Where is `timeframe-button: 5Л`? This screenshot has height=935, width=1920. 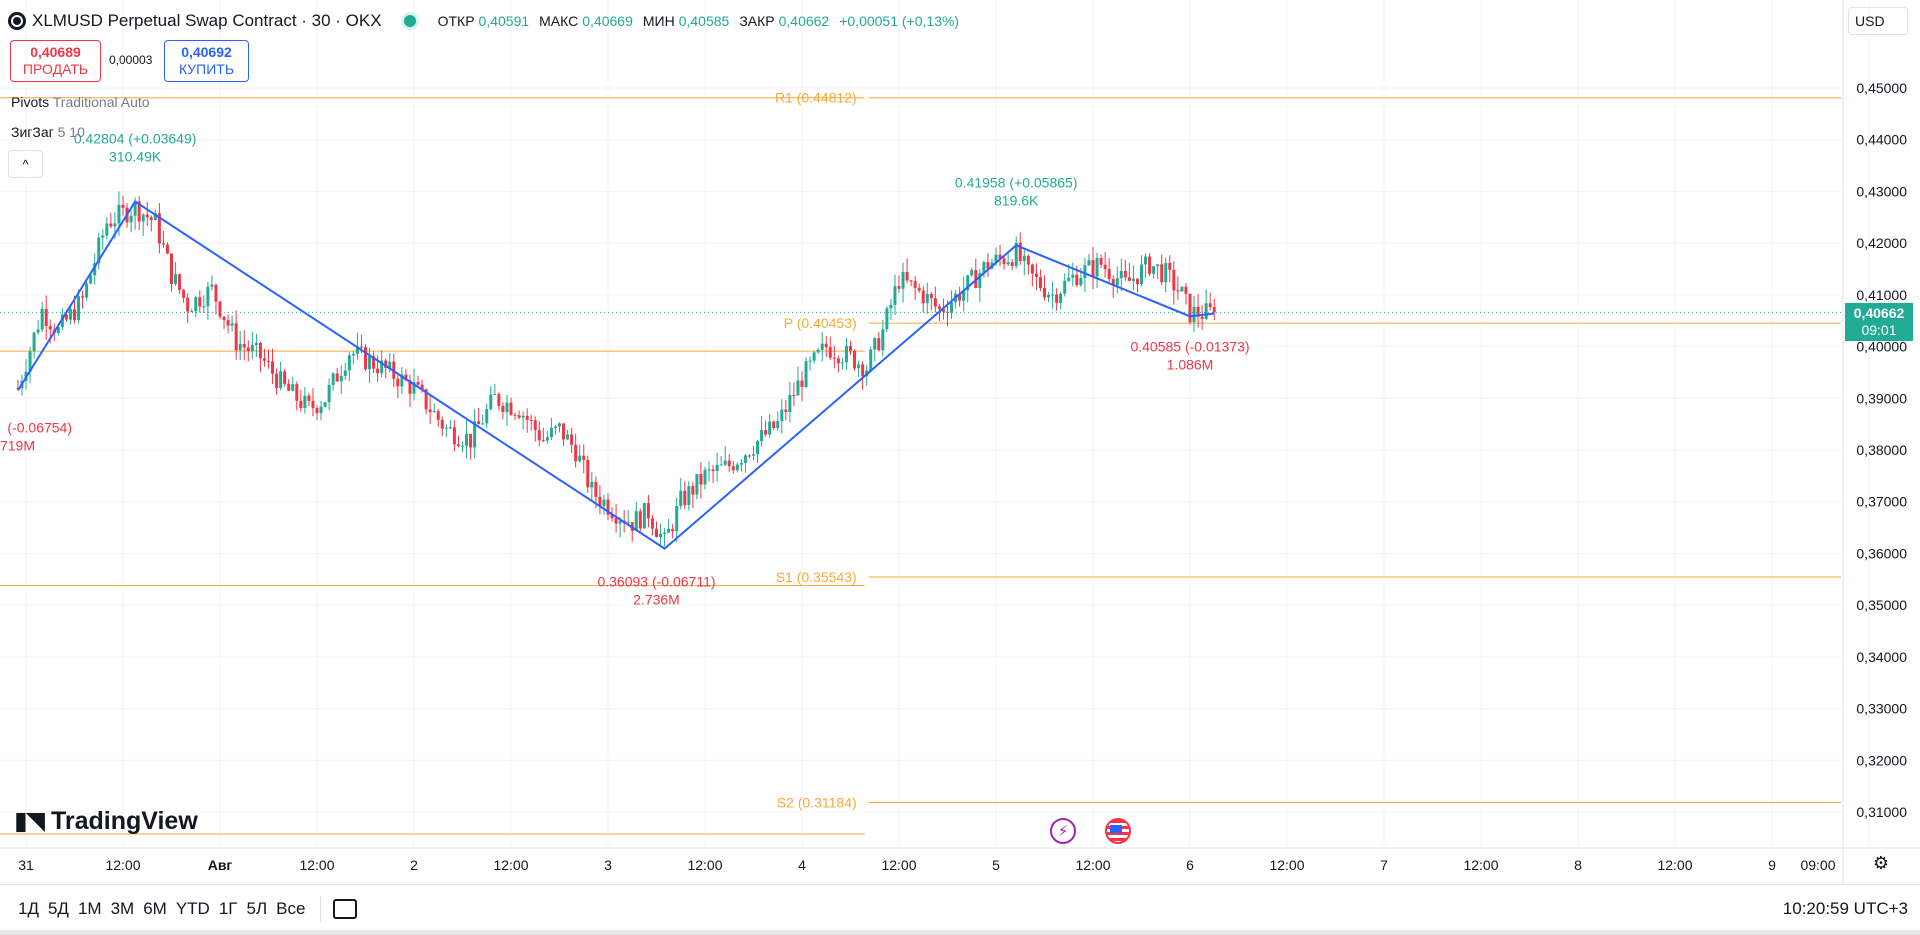 timeframe-button: 5Л is located at coordinates (257, 908).